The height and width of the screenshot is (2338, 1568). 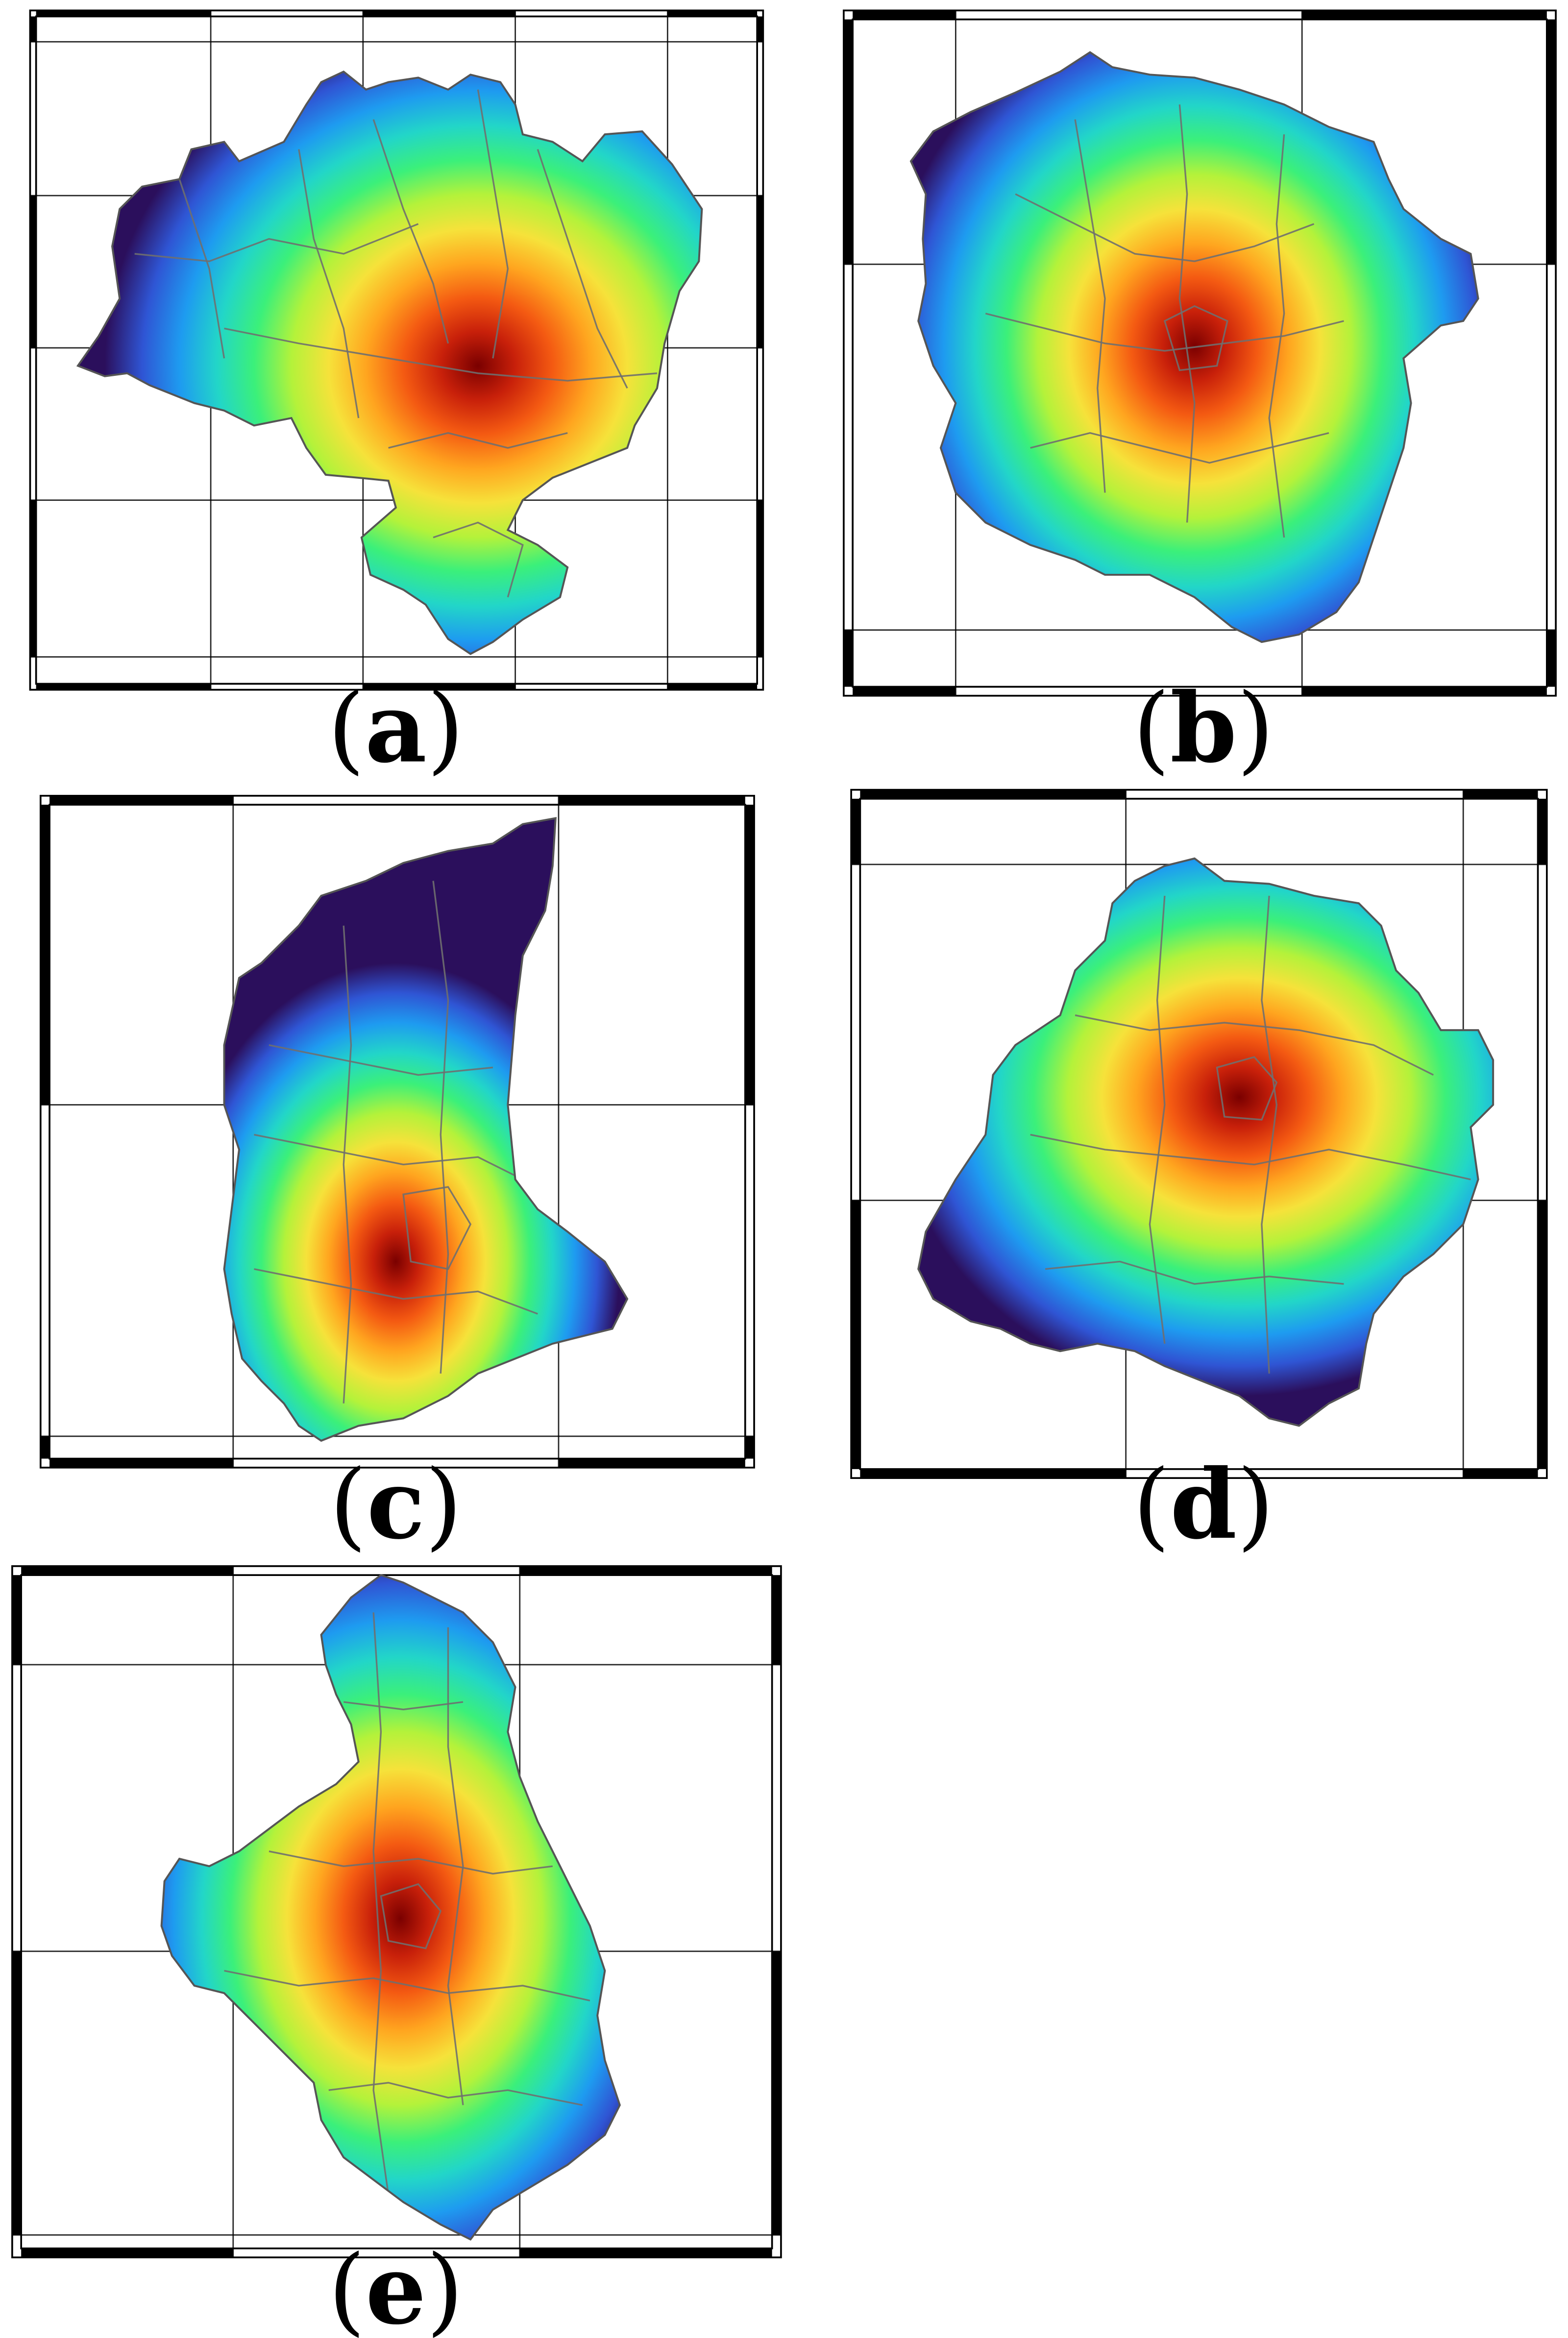 What do you see at coordinates (395, 1504) in the screenshot?
I see `caption-c: (c)` at bounding box center [395, 1504].